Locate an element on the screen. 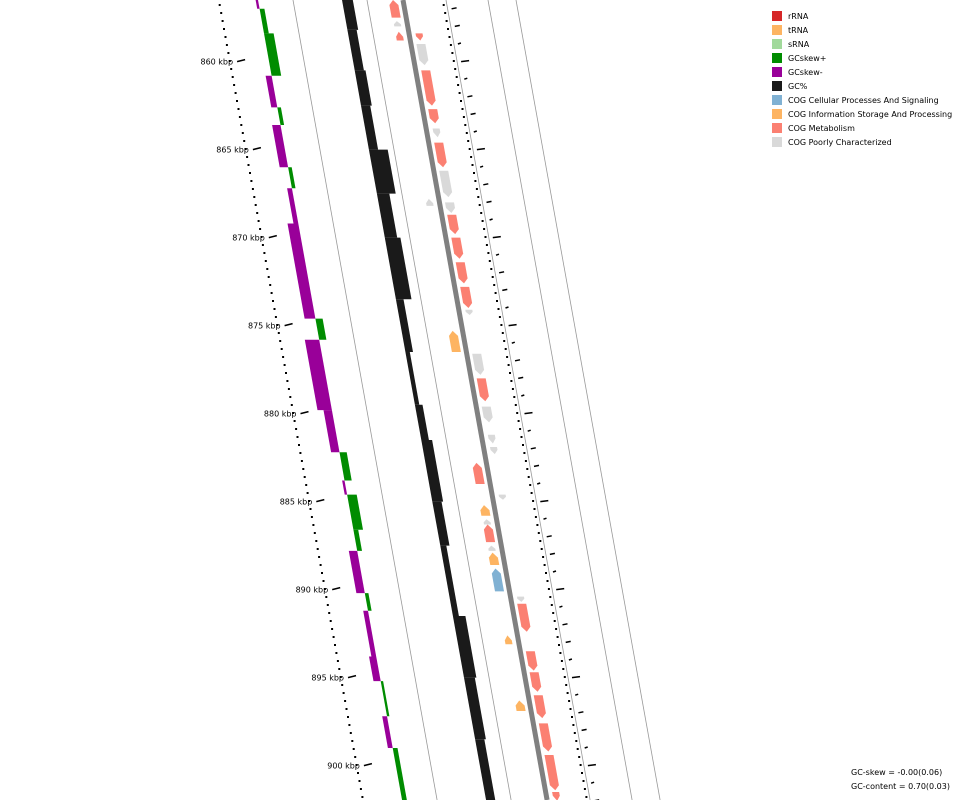 This screenshot has height=800, width=960. gc-content-stat: GC-content = 0.70(0.03) is located at coordinates (900, 786).